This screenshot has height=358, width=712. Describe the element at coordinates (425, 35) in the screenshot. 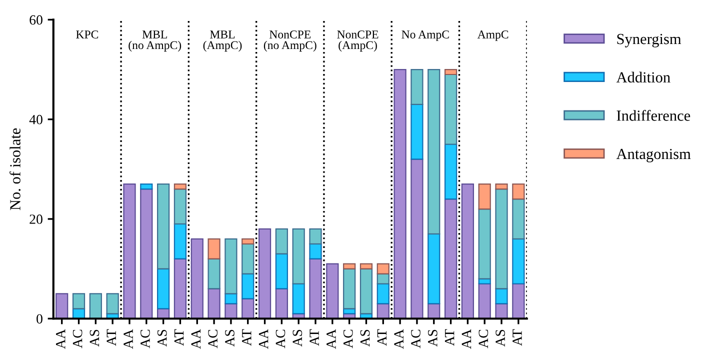

I see `annotation: No AmpC` at that location.